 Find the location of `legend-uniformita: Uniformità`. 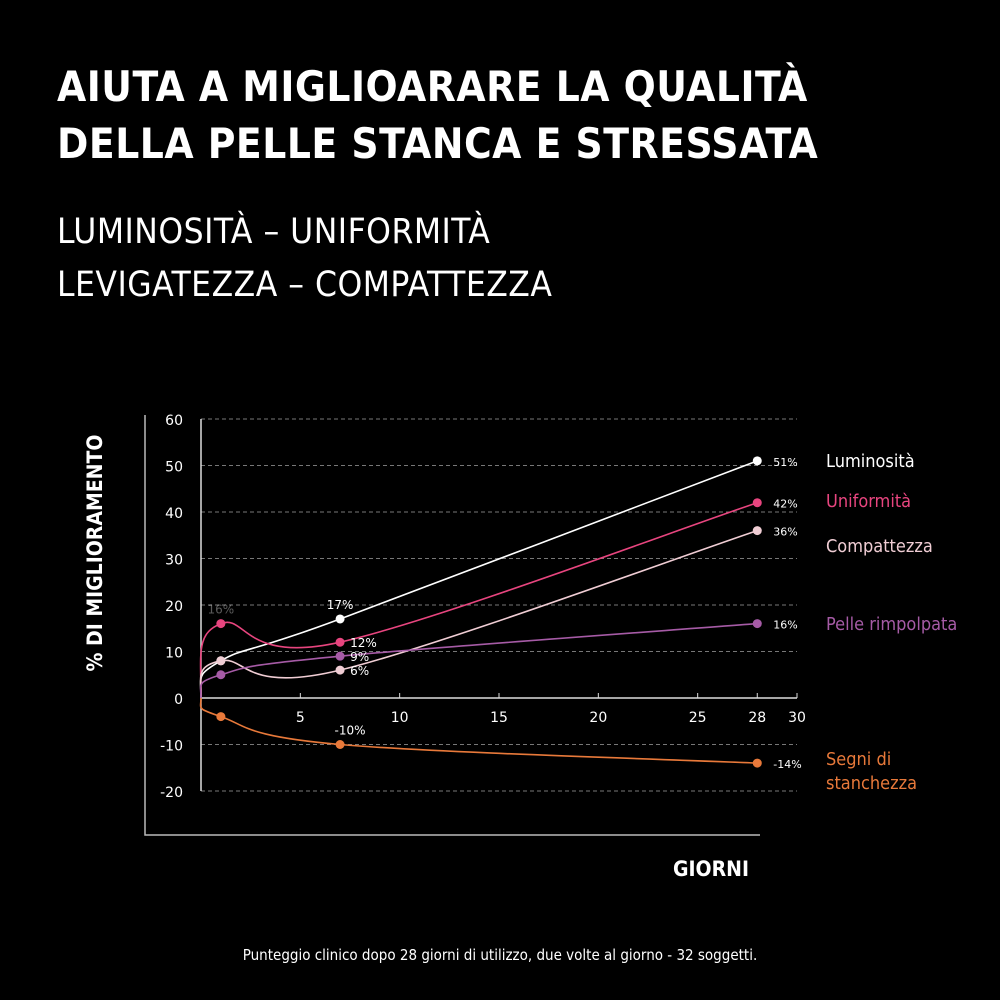

legend-uniformita: Uniformità is located at coordinates (869, 501).